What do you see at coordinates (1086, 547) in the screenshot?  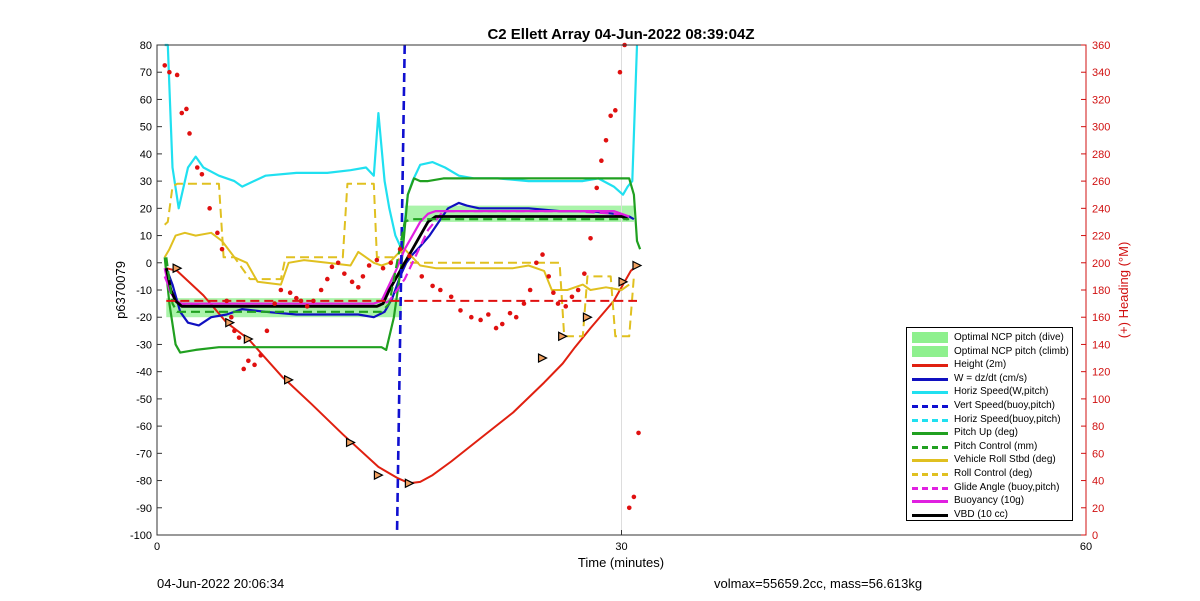 I see `x-tick-label: 60` at bounding box center [1086, 547].